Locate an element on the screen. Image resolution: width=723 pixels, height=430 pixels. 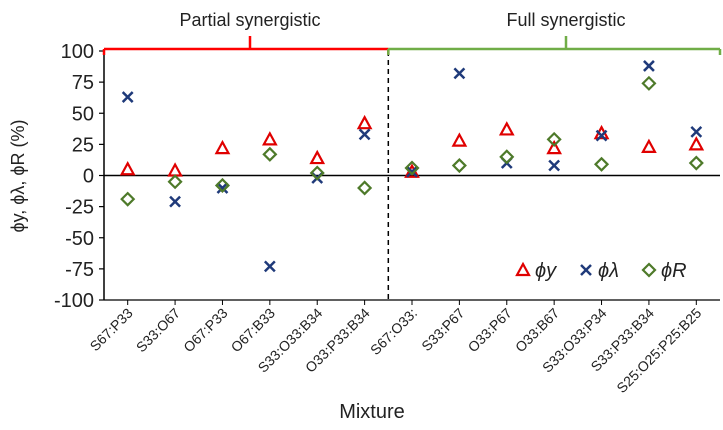
y-tick-label: 25 is located at coordinates (83, 145).